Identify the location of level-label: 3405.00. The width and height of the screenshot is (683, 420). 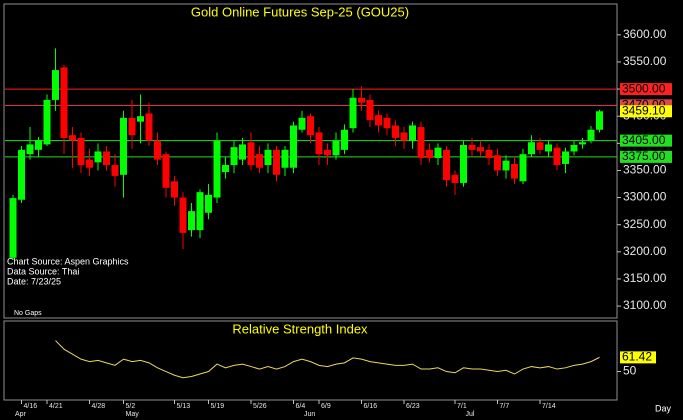
(644, 140).